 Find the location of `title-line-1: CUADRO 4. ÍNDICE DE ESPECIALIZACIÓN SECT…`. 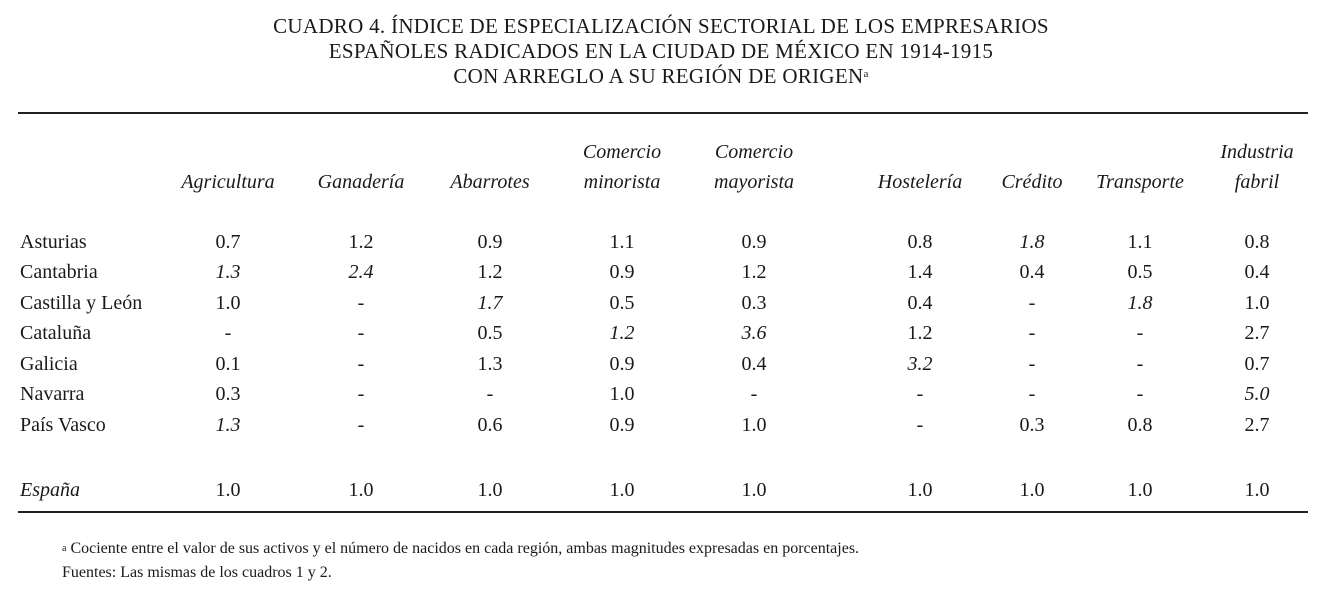

title-line-1: CUADRO 4. ÍNDICE DE ESPECIALIZACIÓN SECT… is located at coordinates (661, 26).